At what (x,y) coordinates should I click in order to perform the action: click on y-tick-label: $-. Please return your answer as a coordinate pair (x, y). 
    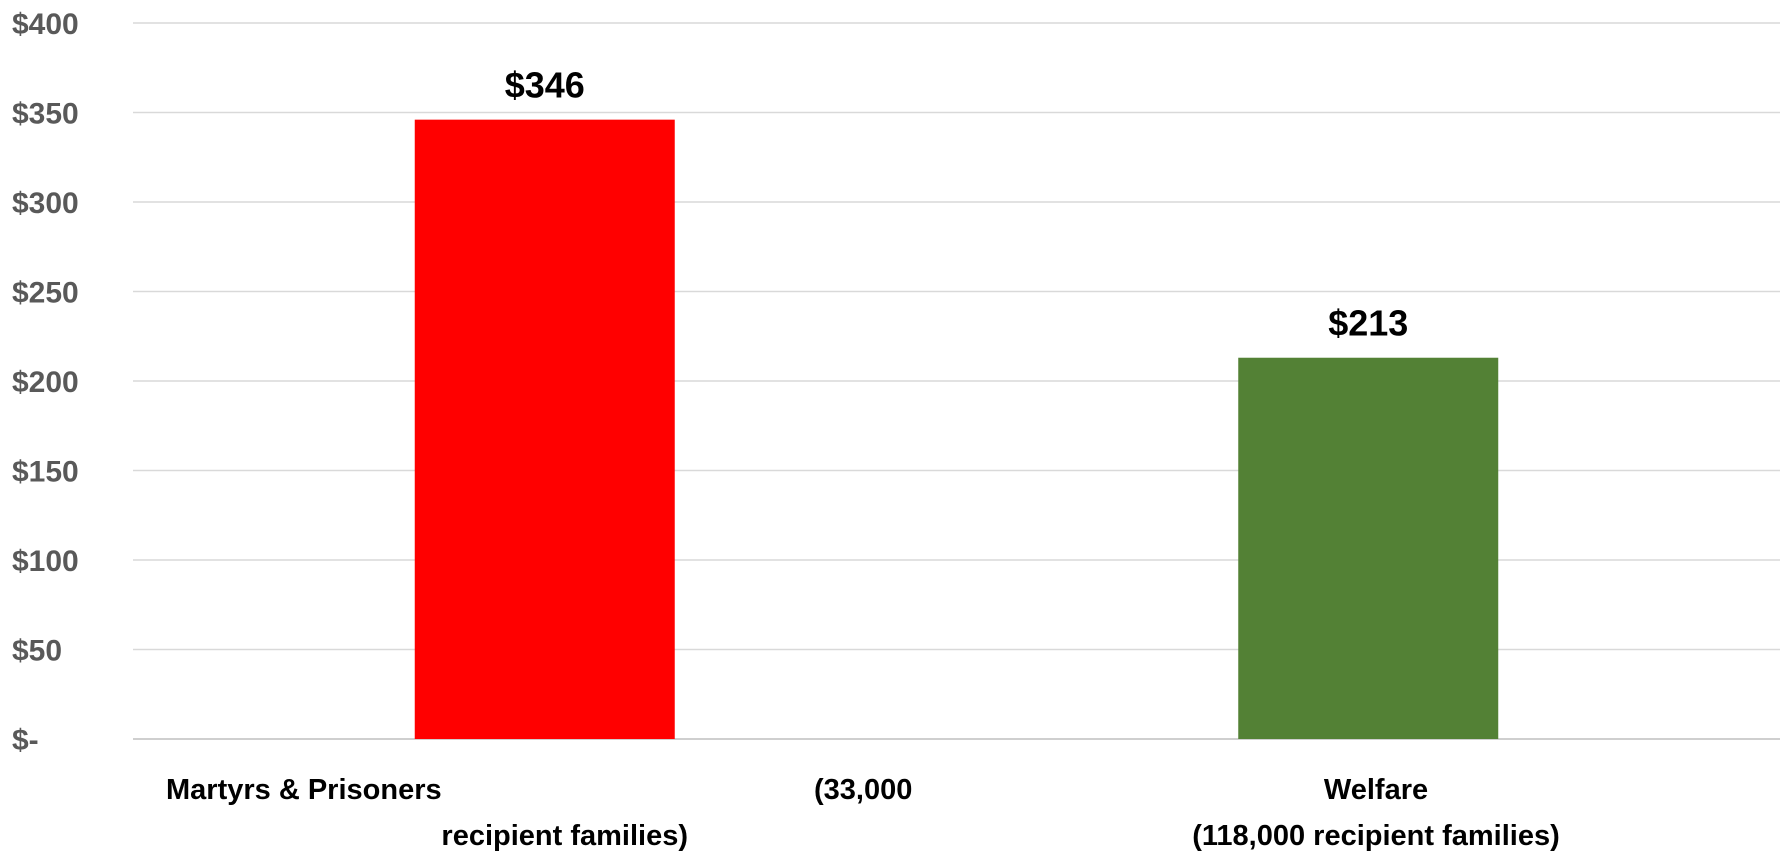
    Looking at the image, I should click on (25, 740).